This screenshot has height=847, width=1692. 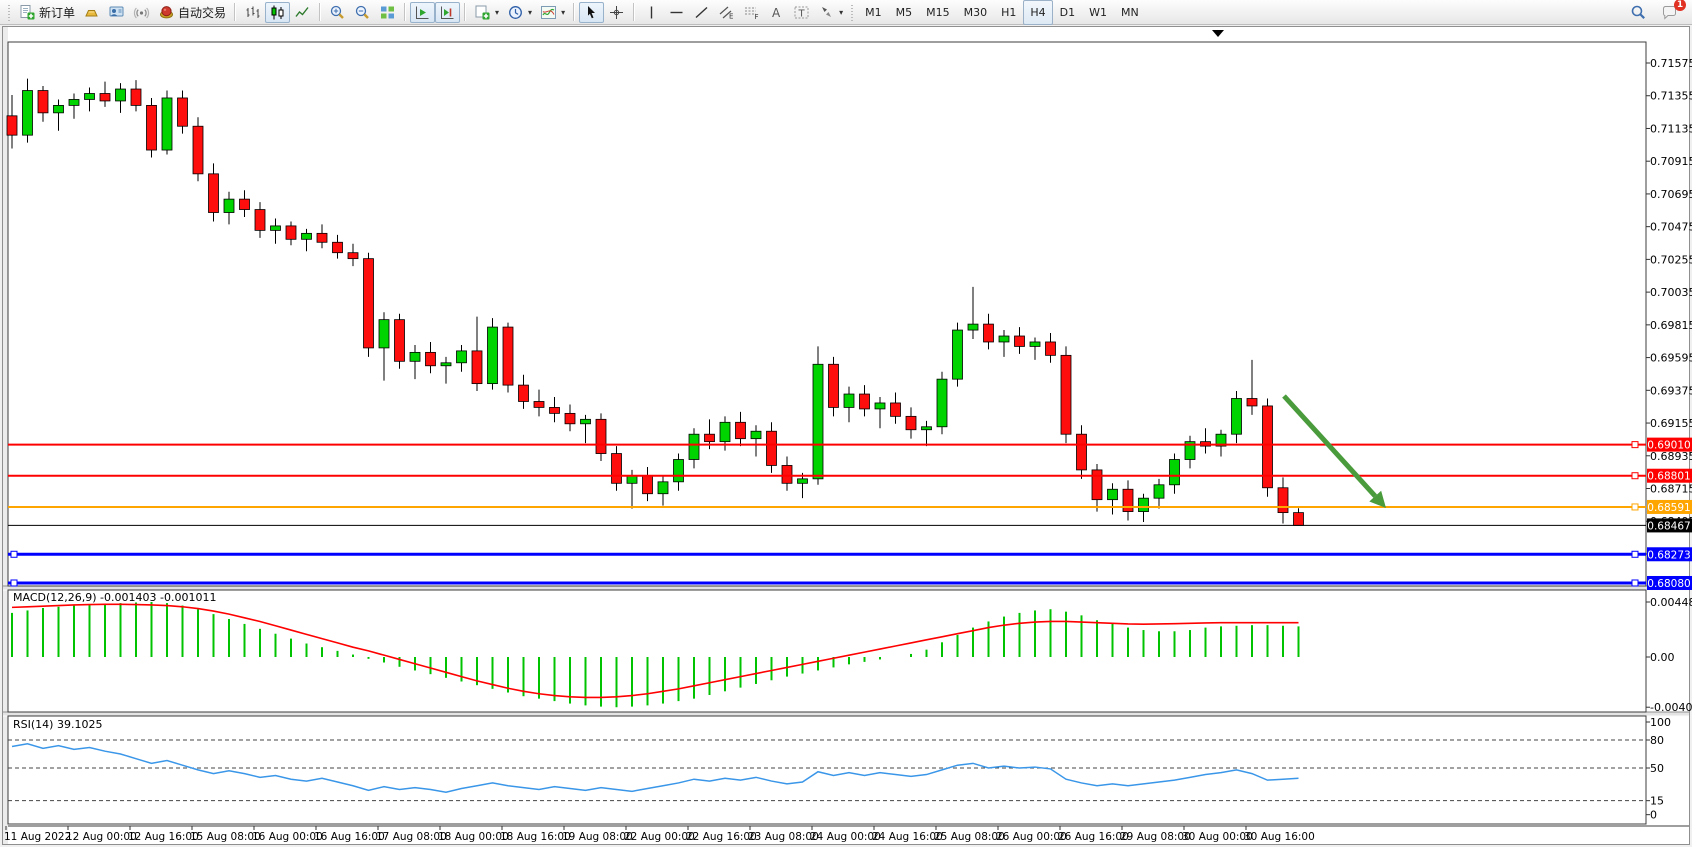 I want to click on zoom-out-button, so click(x=362, y=12).